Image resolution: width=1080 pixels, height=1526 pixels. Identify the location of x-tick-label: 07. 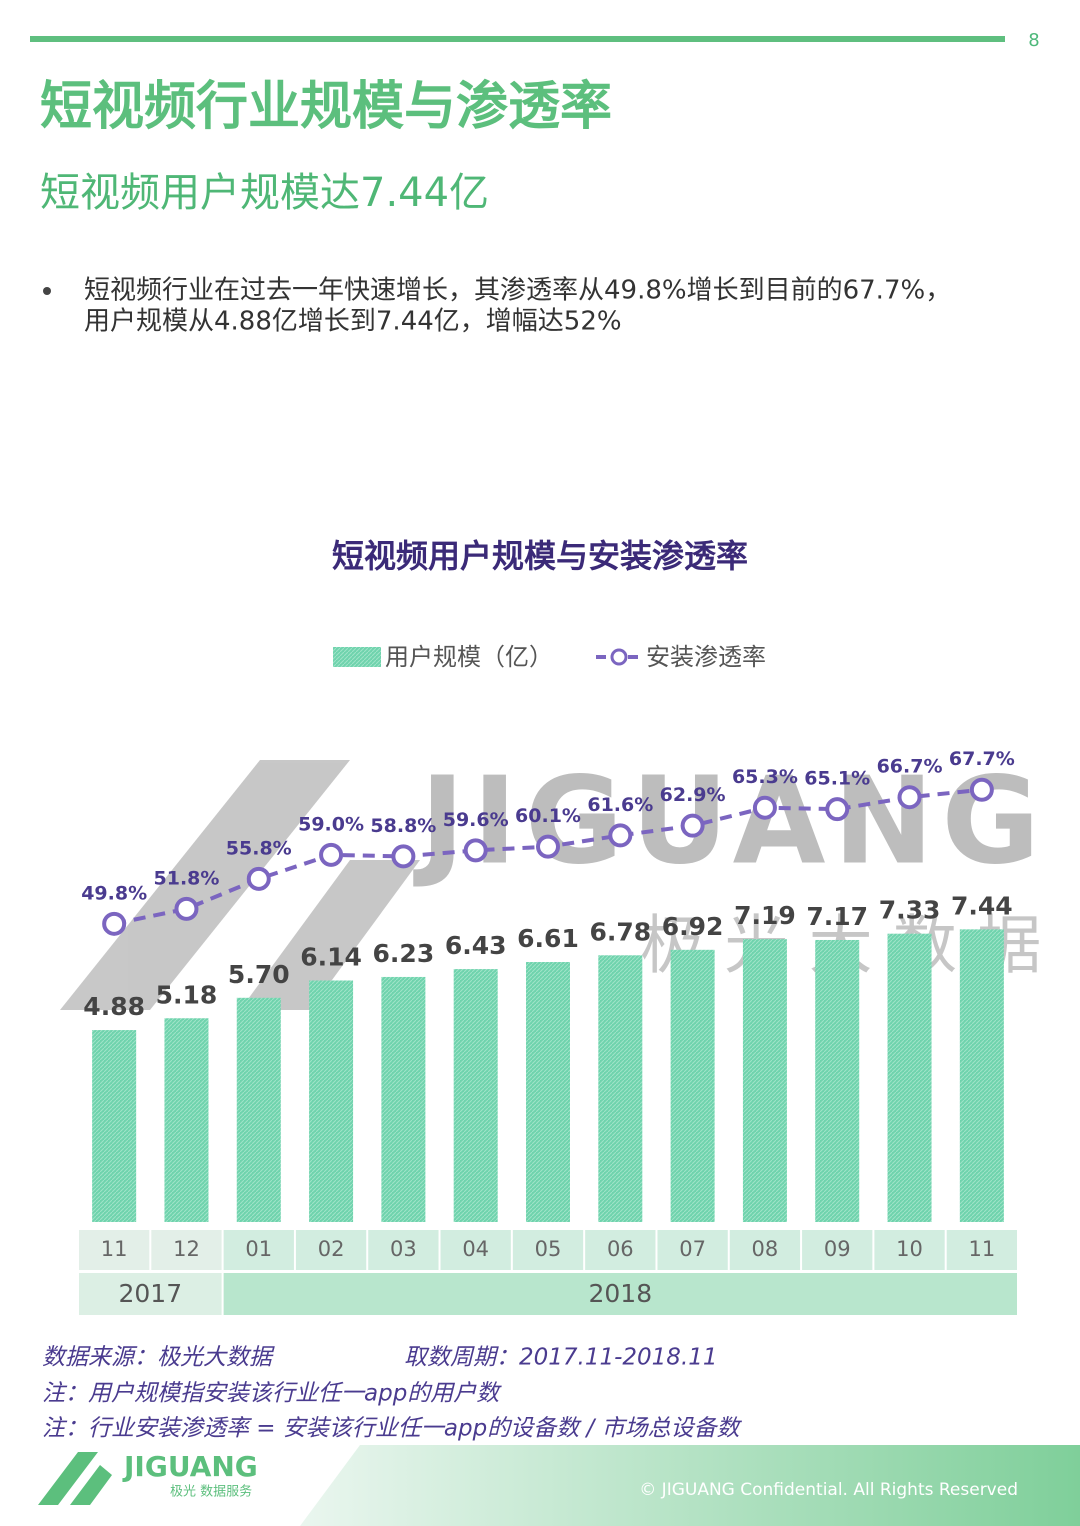
(692, 1249).